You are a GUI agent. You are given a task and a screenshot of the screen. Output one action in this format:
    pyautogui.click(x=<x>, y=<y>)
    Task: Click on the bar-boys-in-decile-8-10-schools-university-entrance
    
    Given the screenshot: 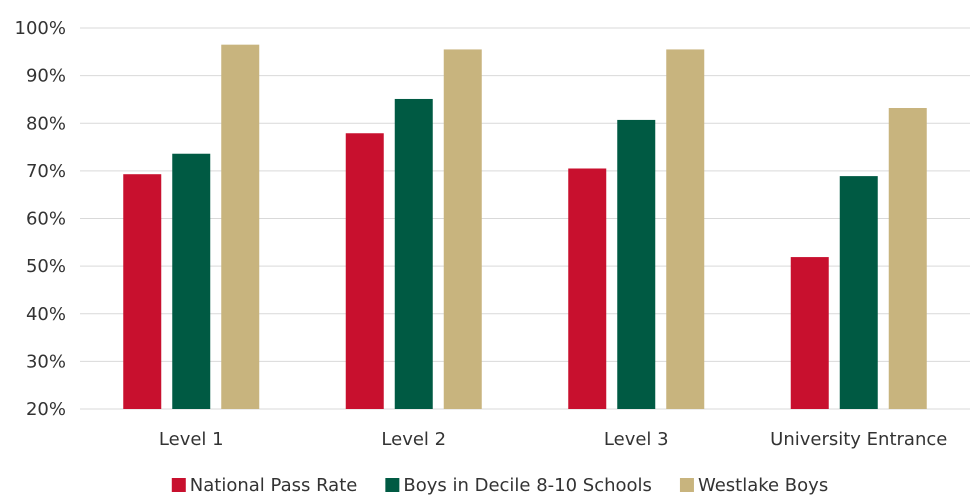 What is the action you would take?
    pyautogui.click(x=858, y=292)
    